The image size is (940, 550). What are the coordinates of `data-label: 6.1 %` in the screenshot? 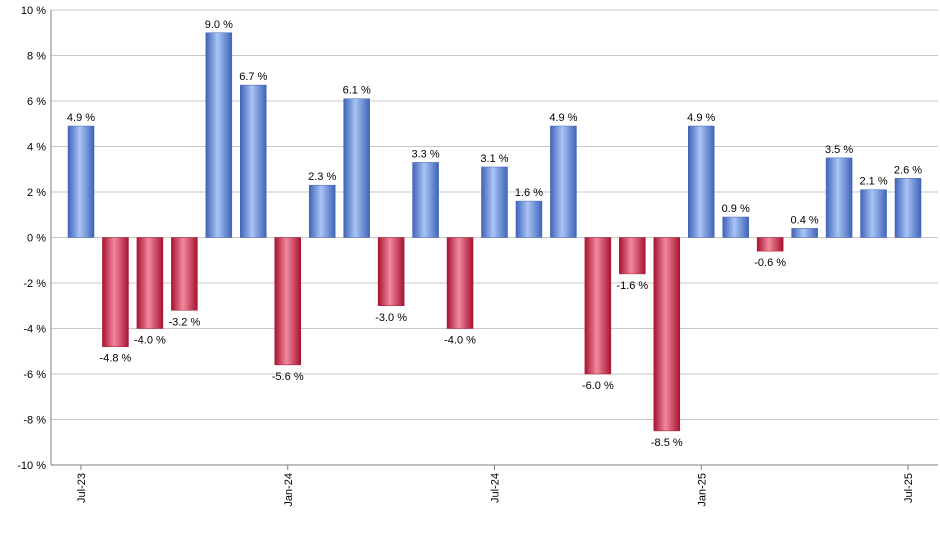 It's located at (357, 91).